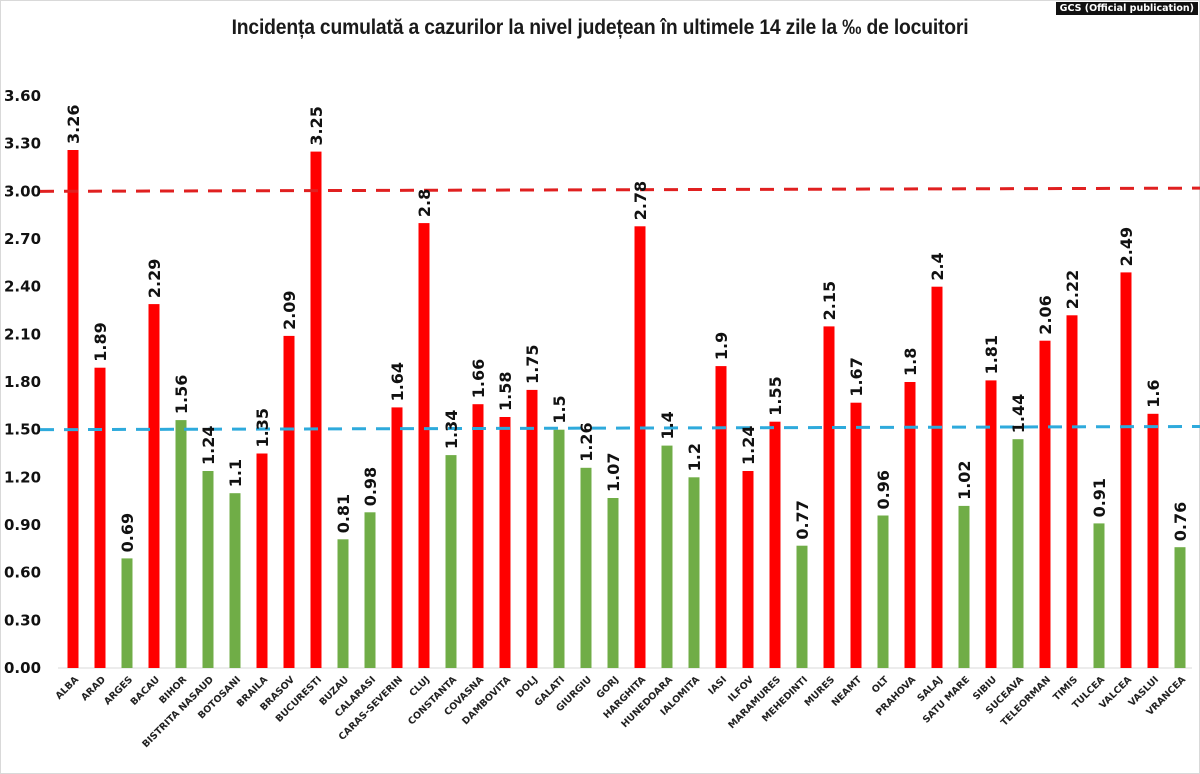  I want to click on y-tick-label: 2.10, so click(22, 334).